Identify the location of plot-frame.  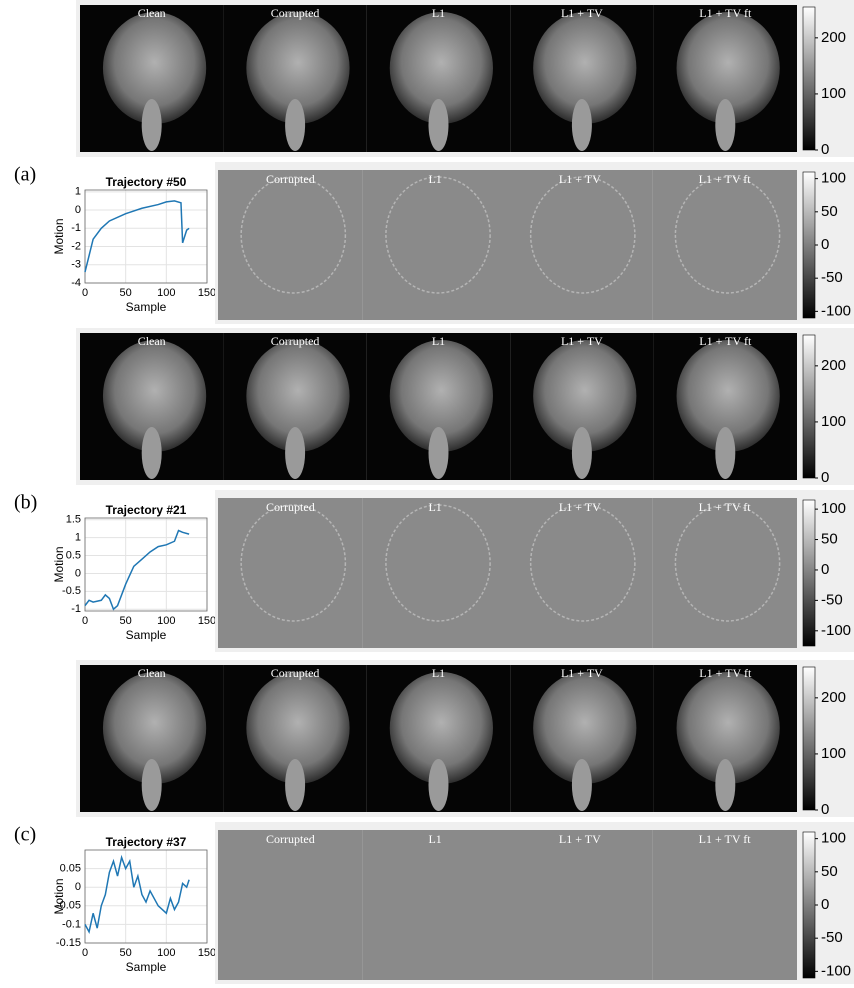
(146, 896).